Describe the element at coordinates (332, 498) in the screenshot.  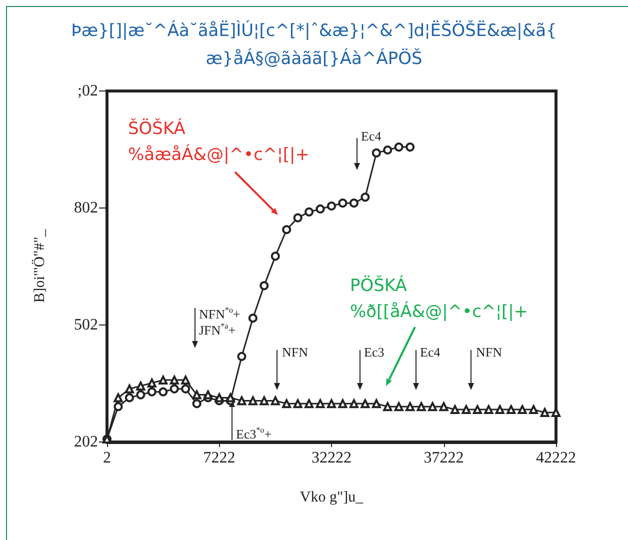
I see `x-axis-title: Vko g"]u_` at that location.